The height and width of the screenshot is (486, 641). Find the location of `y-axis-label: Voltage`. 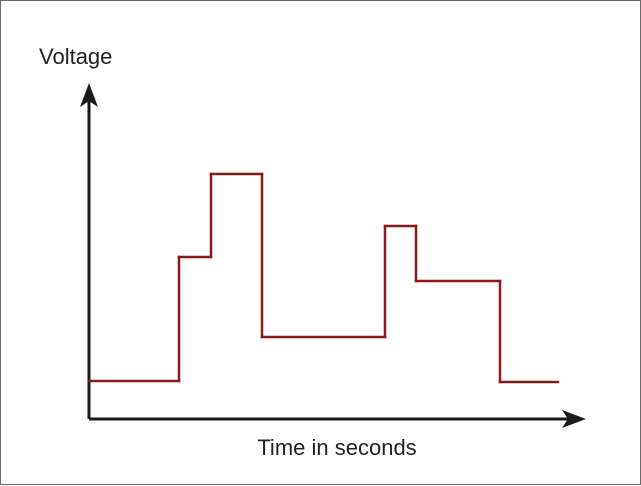

y-axis-label: Voltage is located at coordinates (75, 56).